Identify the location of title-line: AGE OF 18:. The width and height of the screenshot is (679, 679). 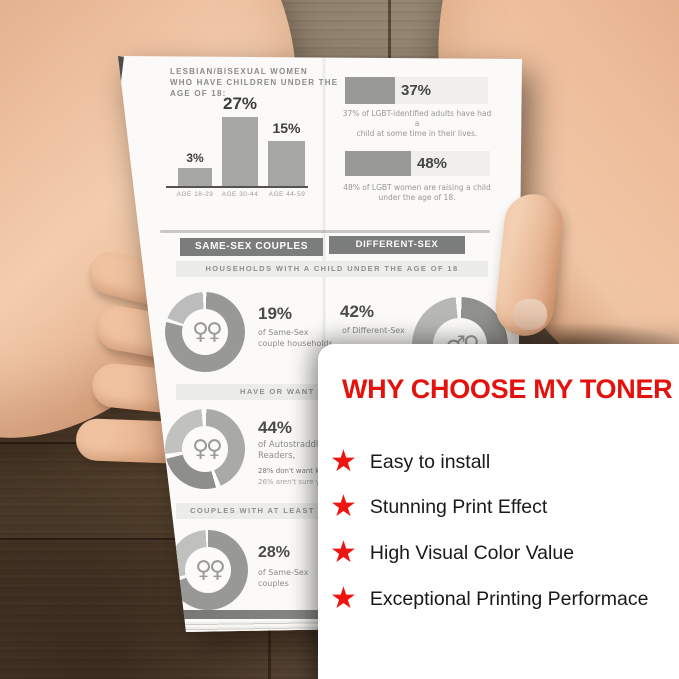
(198, 93).